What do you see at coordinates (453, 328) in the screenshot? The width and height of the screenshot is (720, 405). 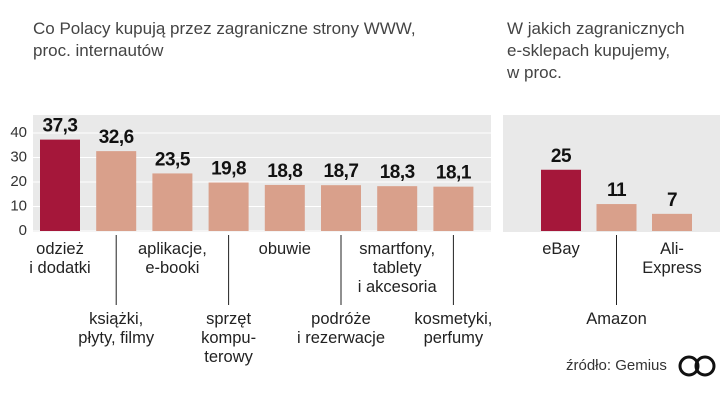 I see `x-tick-label: kosmetyki, perfumy` at bounding box center [453, 328].